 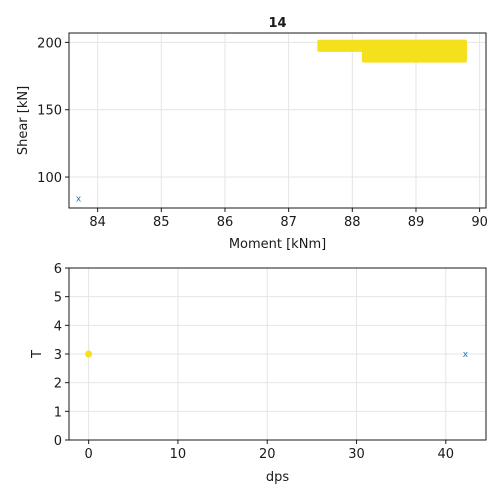 What do you see at coordinates (37, 354) in the screenshot?
I see `y-axis-label: T` at bounding box center [37, 354].